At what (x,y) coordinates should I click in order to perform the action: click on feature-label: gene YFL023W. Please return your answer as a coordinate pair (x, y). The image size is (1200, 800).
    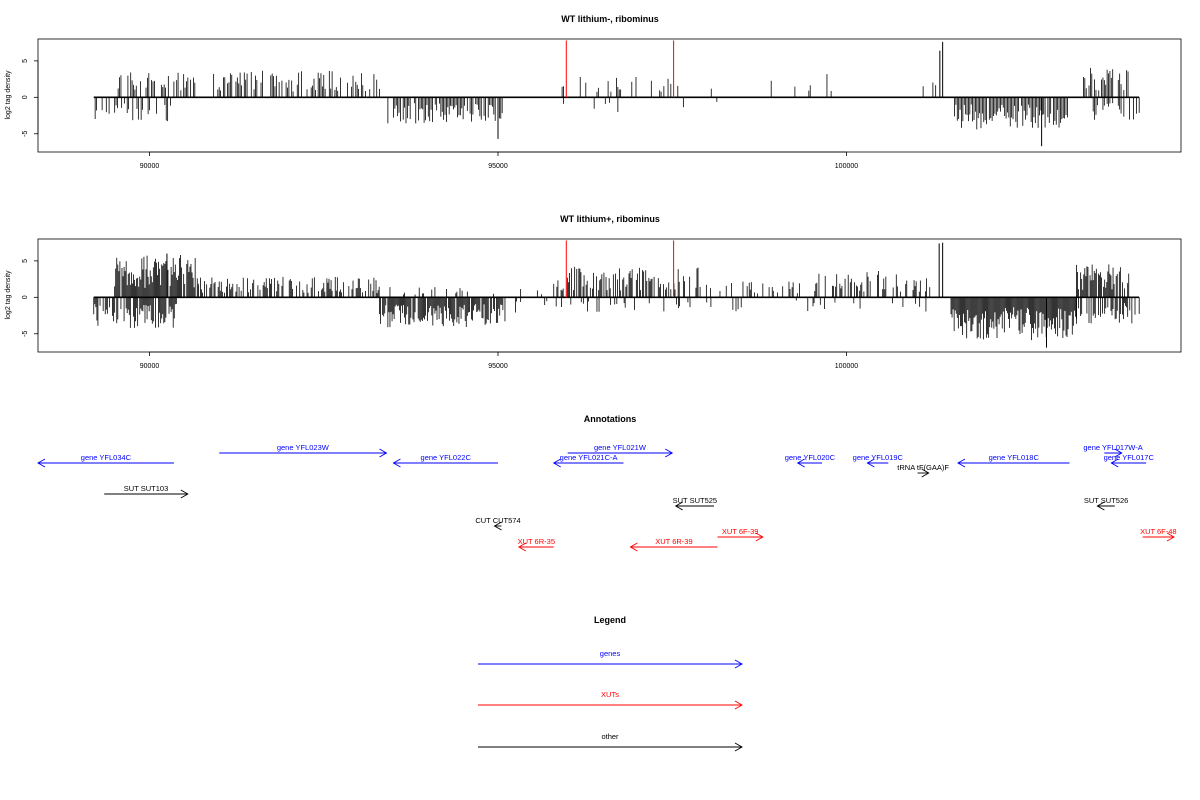
    Looking at the image, I should click on (303, 447).